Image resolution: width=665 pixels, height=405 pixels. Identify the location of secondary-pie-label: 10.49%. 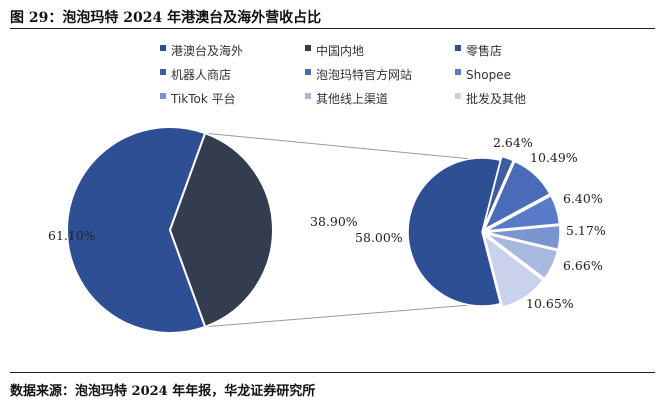
(554, 157).